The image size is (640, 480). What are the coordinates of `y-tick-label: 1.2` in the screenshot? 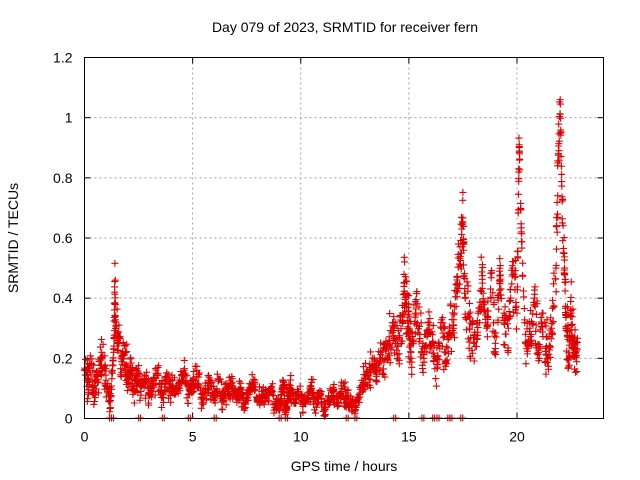 It's located at (63, 58).